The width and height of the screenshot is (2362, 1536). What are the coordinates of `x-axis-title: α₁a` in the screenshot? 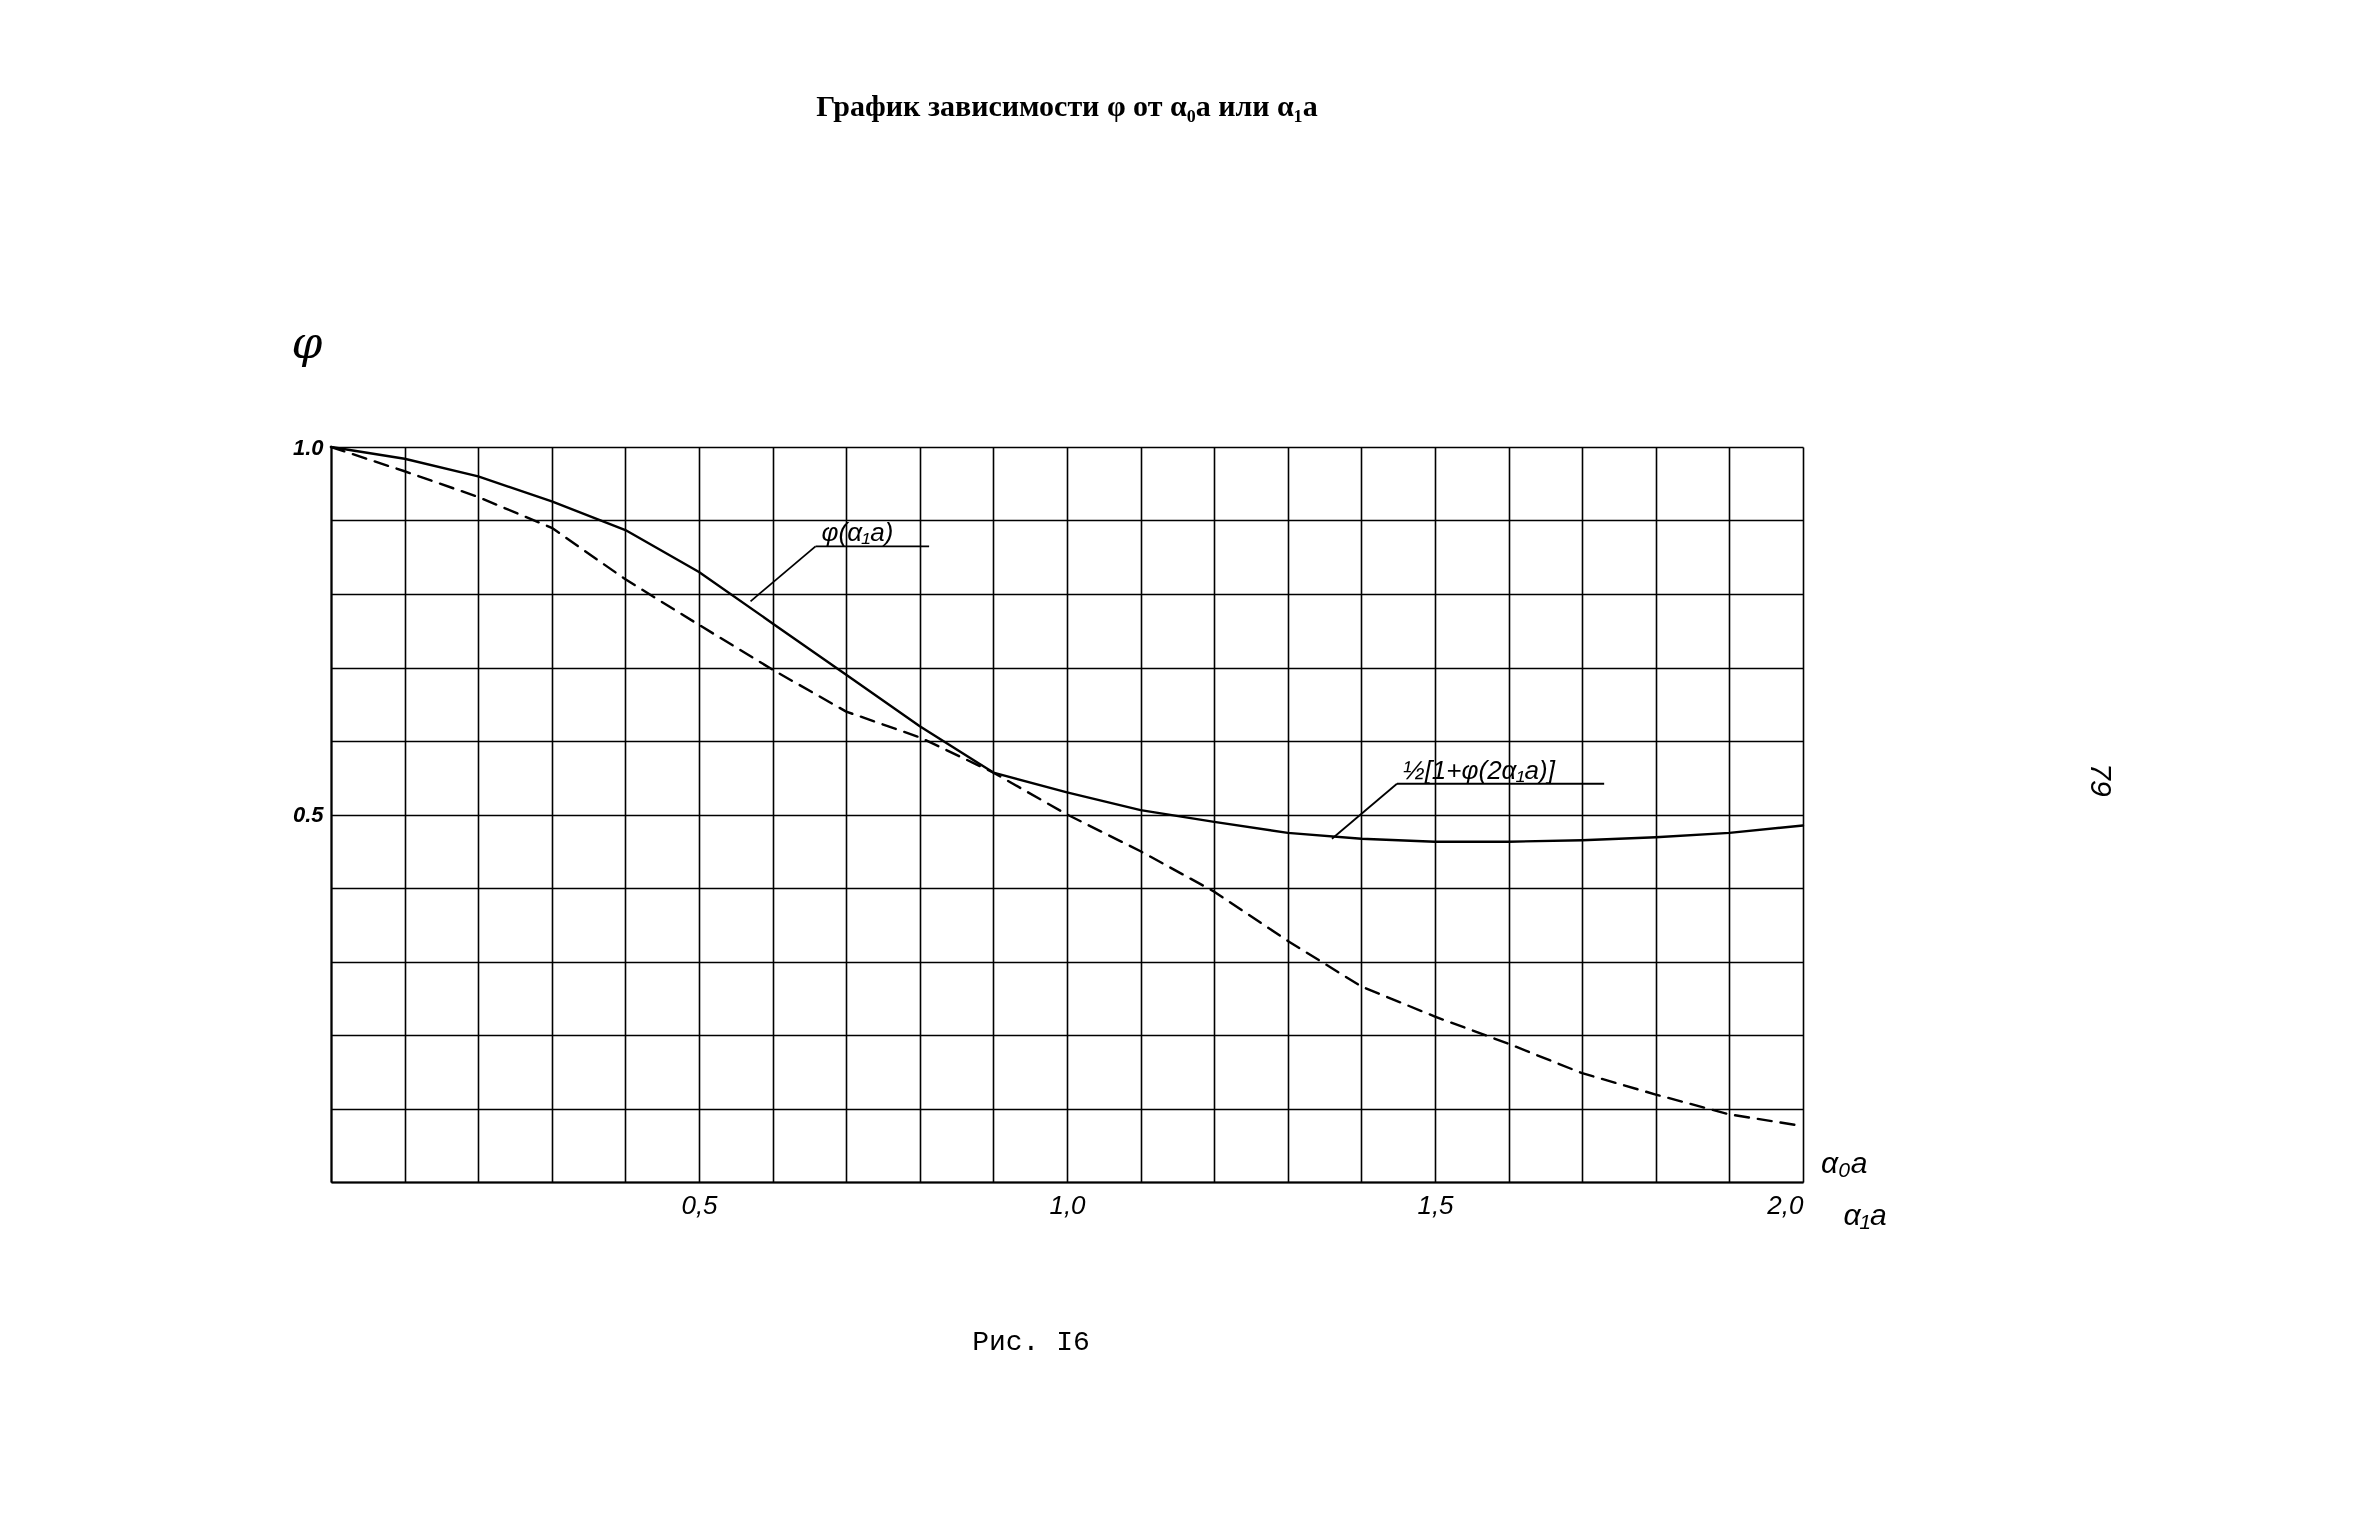 It's located at (1865, 1214).